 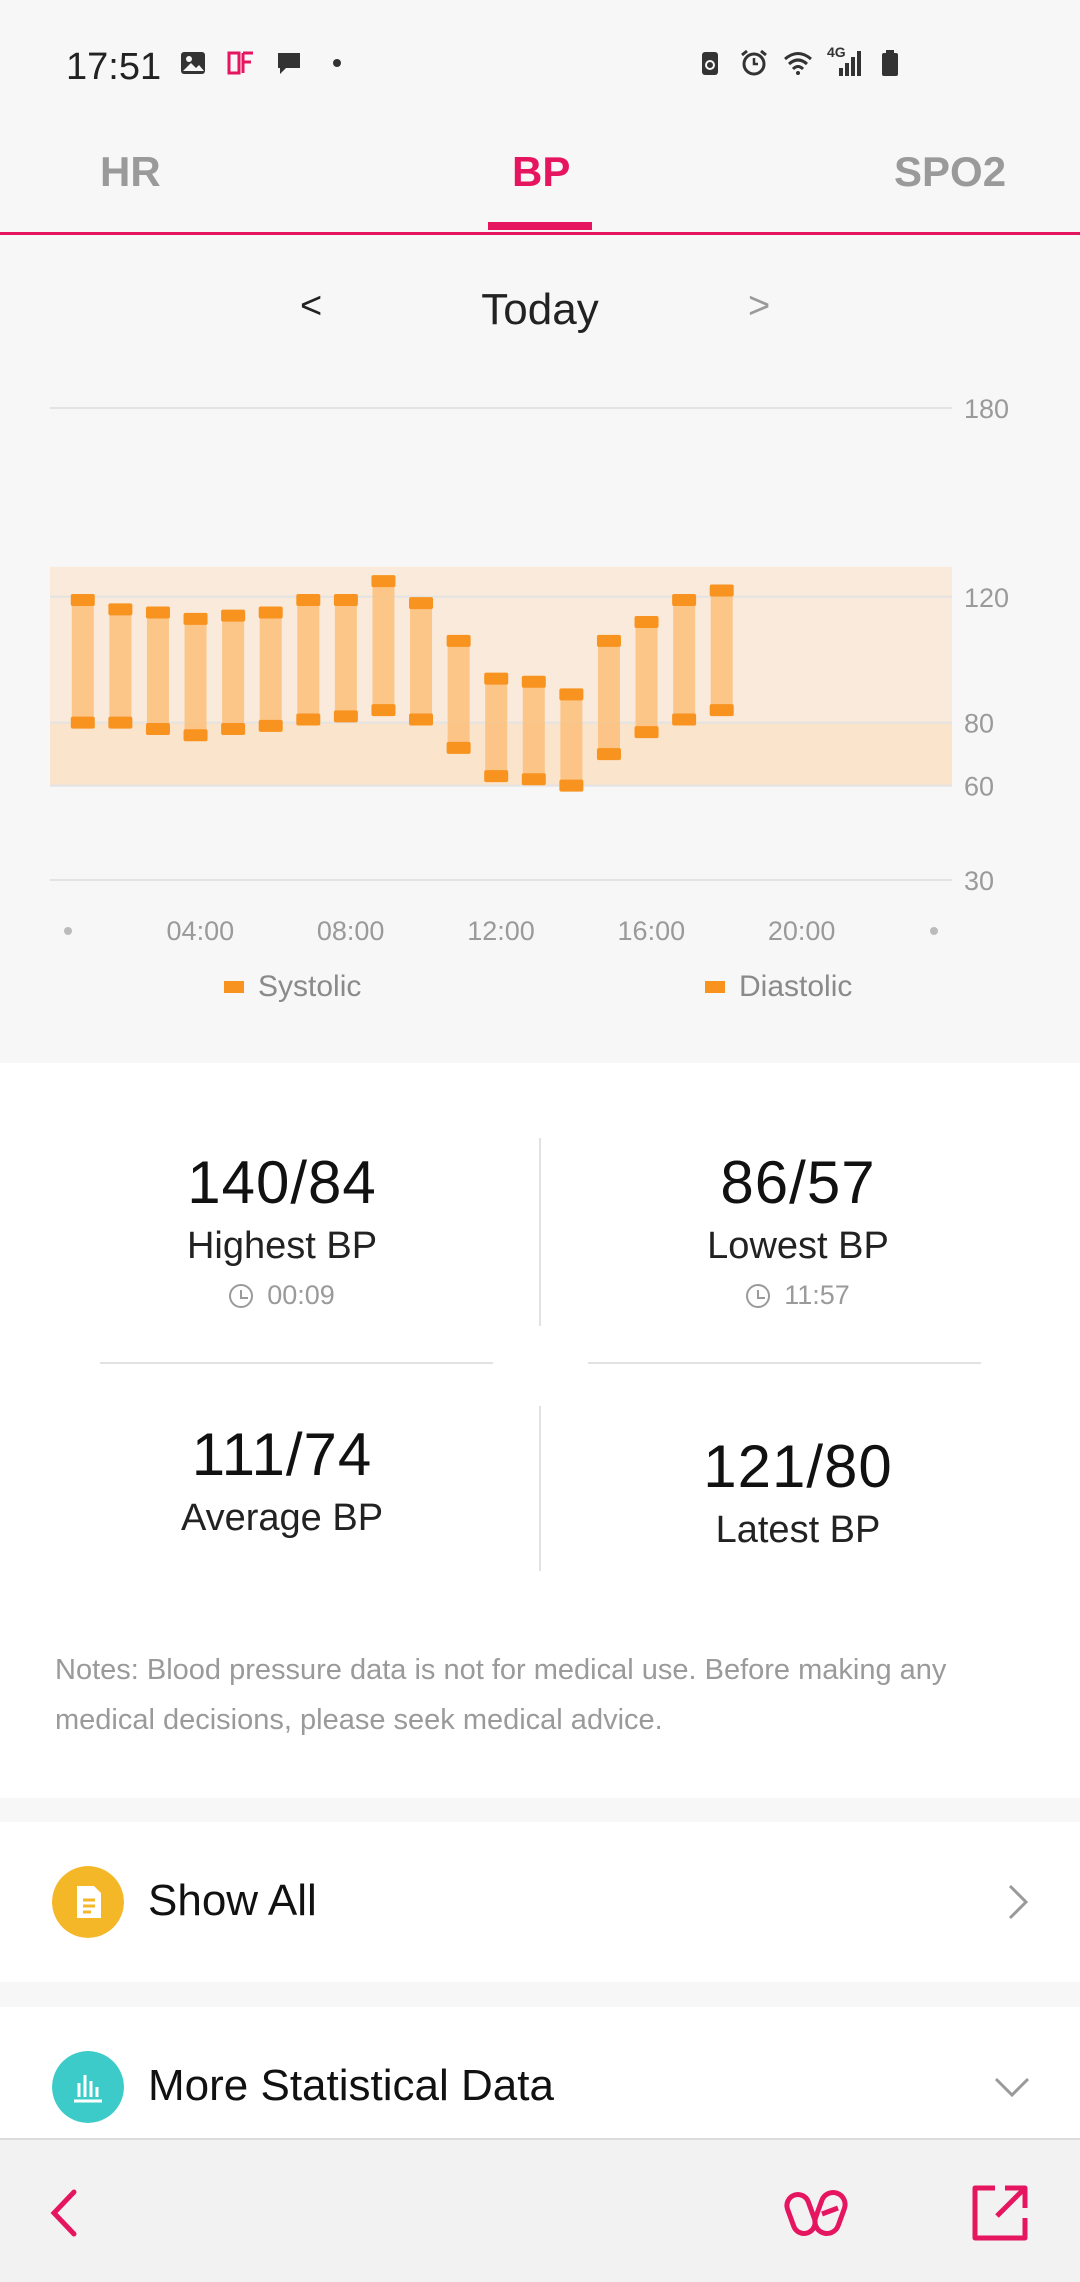 I want to click on signal-4g-icon: 4G, so click(x=844, y=61).